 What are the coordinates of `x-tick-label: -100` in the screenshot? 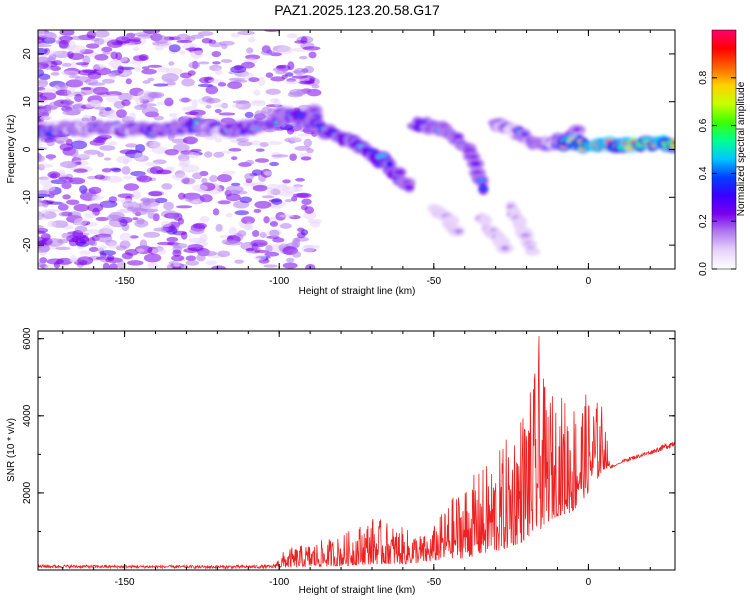 It's located at (279, 281).